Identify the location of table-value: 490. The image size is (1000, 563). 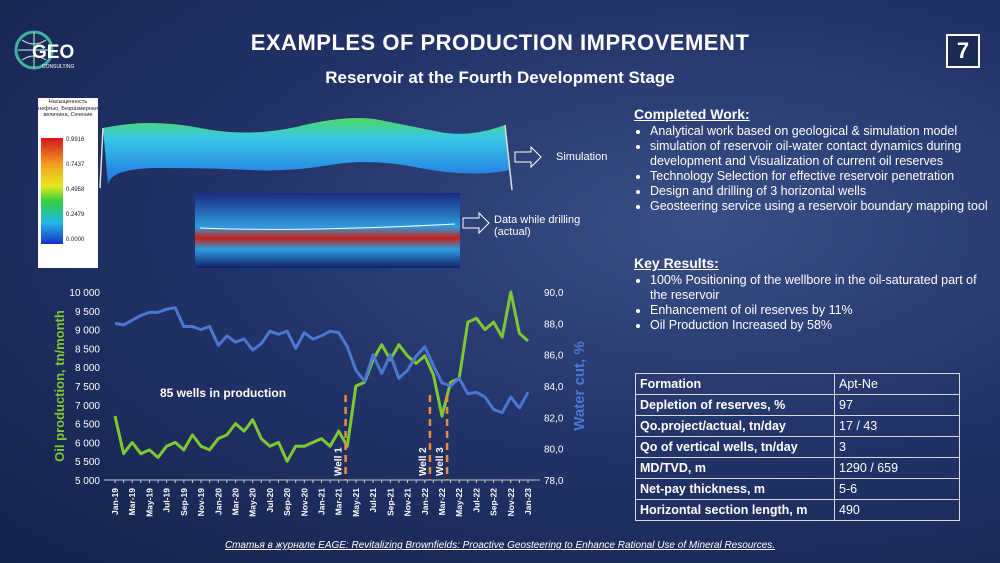
(897, 510).